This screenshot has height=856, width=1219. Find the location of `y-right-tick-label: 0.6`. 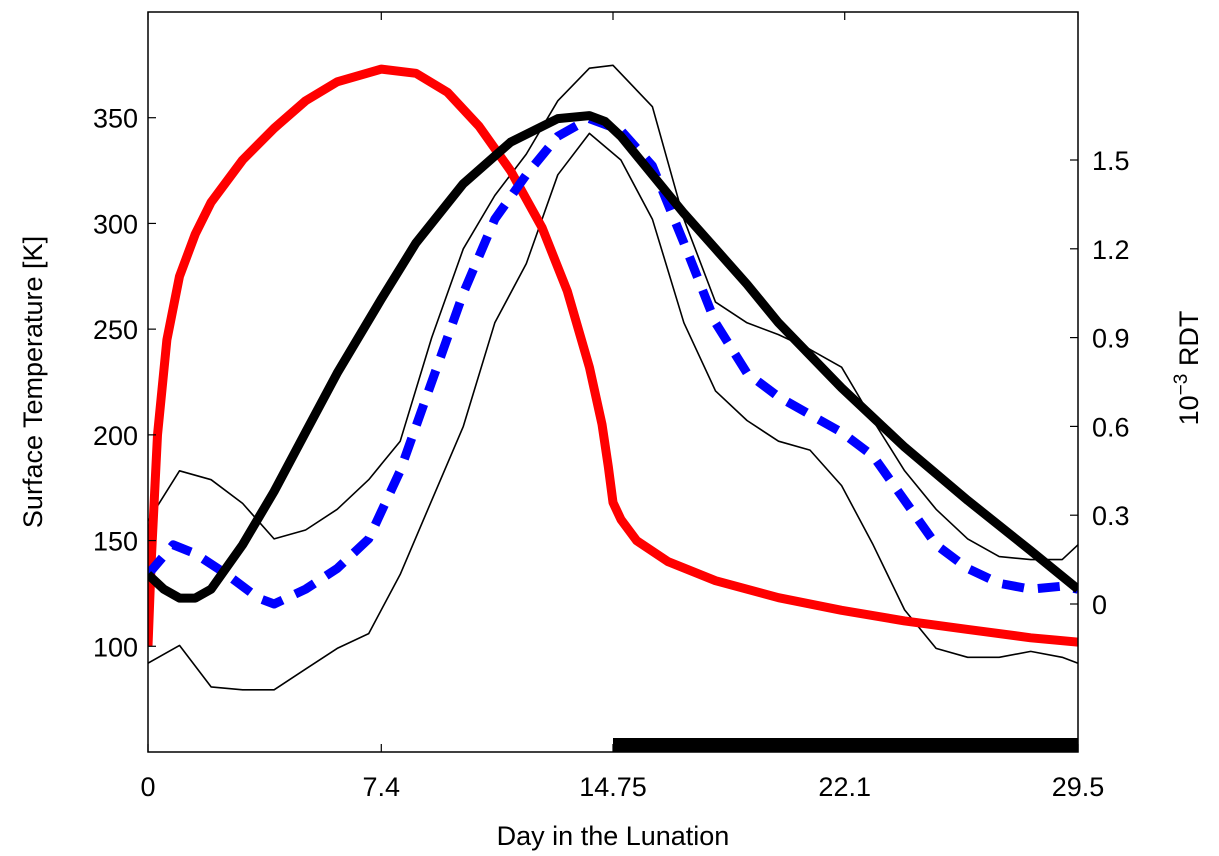

y-right-tick-label: 0.6 is located at coordinates (1111, 427).